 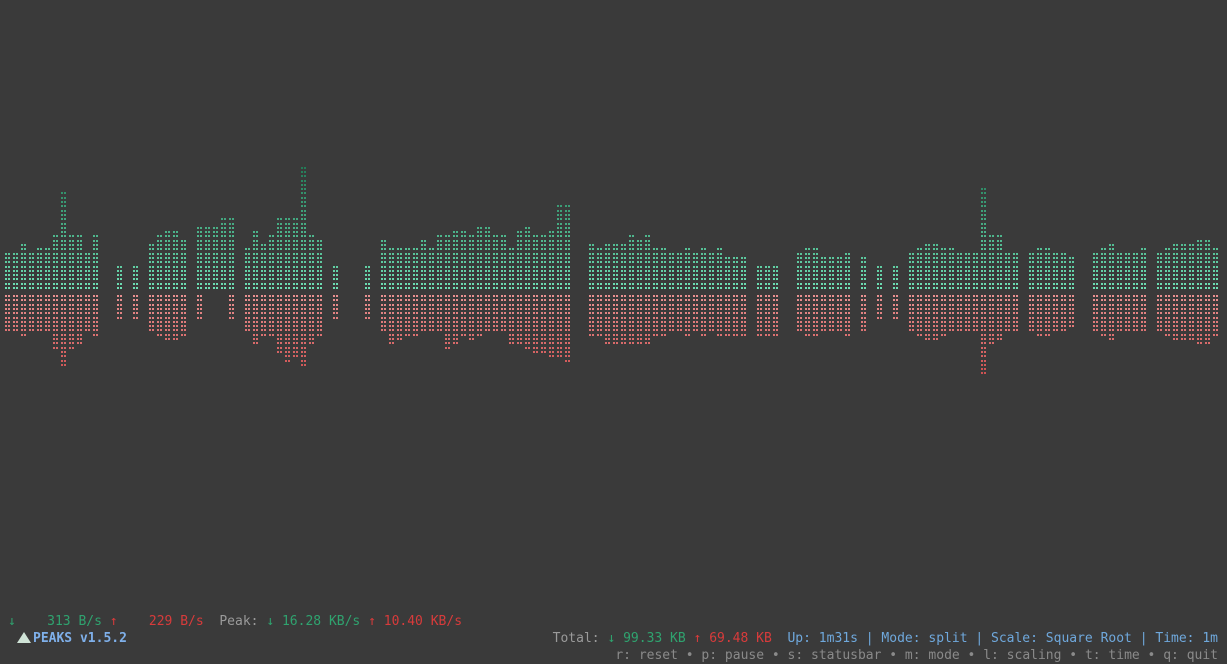 I want to click on up-arrow-icon: ↑, so click(x=113, y=621).